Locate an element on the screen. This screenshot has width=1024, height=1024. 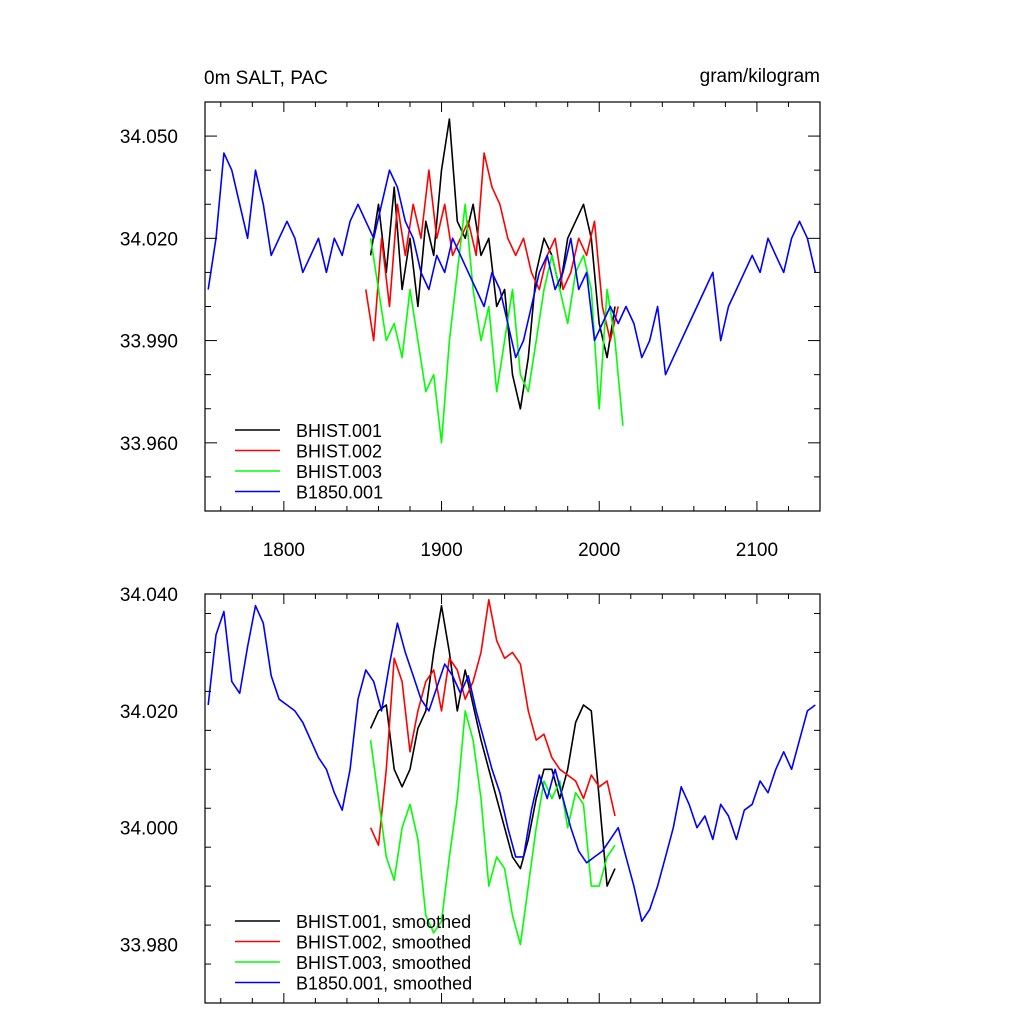
series-line-bhist-002-smoothed is located at coordinates (492, 722).